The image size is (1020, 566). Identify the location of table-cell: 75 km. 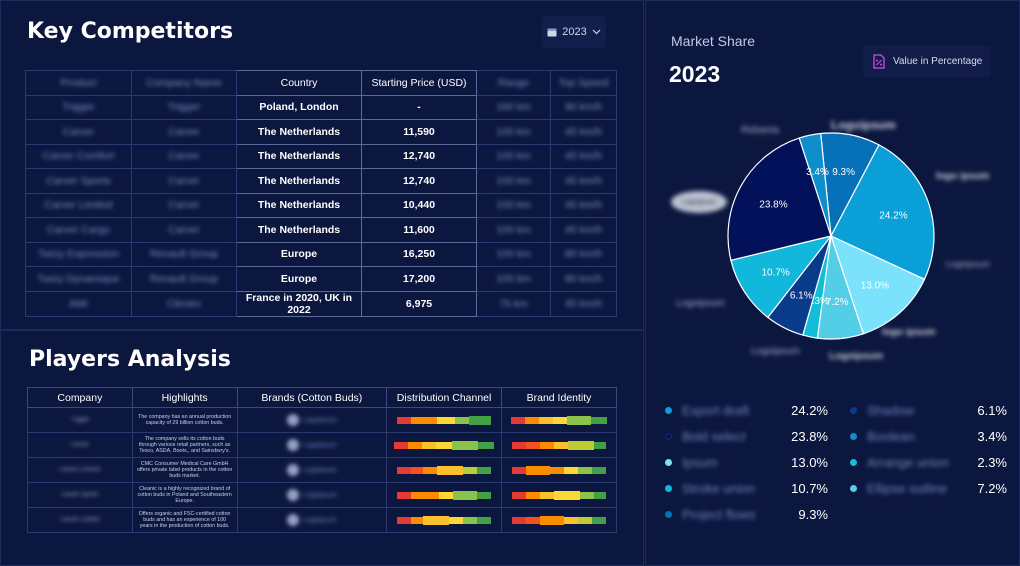
(513, 303).